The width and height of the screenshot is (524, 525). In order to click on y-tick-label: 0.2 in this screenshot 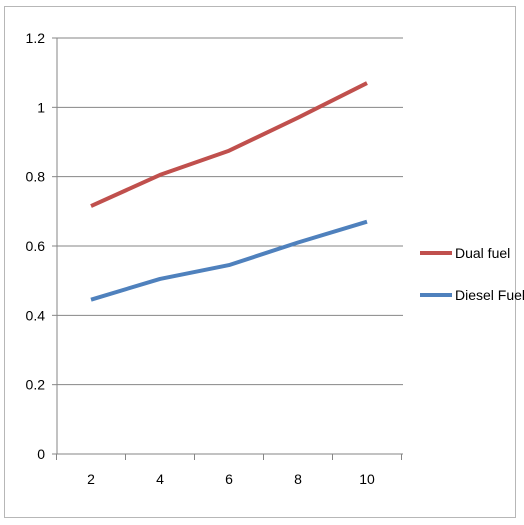, I will do `click(36, 385)`.